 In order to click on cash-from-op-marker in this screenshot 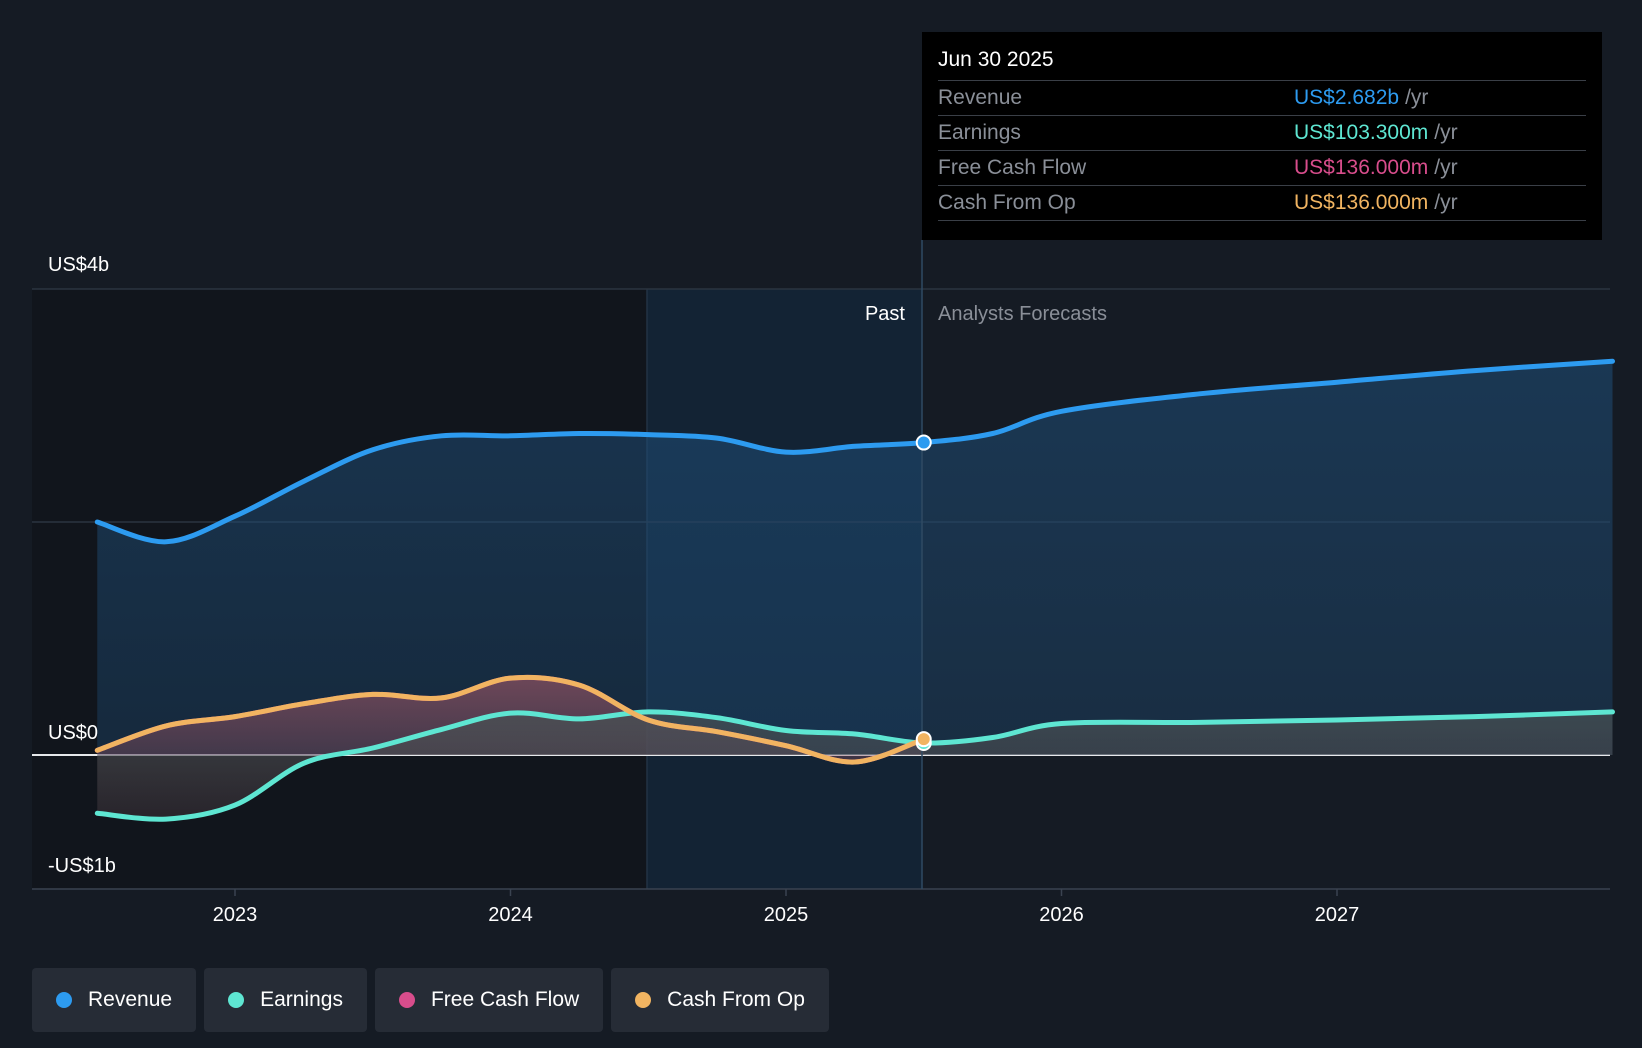, I will do `click(923, 739)`.